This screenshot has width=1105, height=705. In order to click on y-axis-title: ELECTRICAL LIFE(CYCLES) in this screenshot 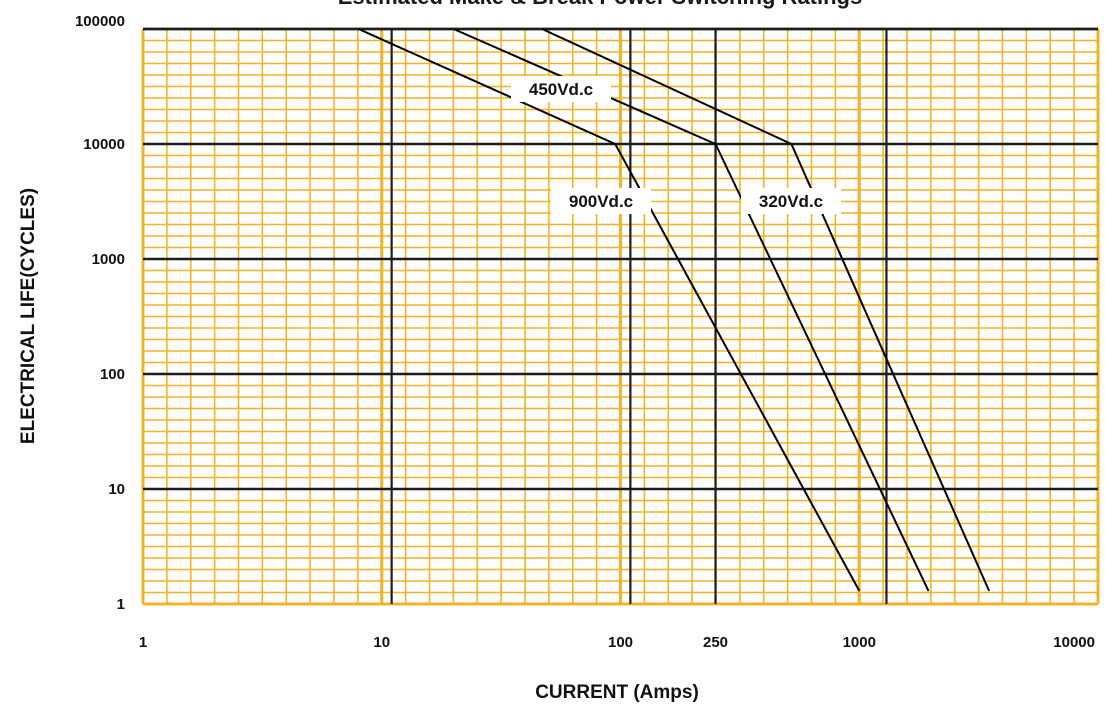, I will do `click(28, 316)`.